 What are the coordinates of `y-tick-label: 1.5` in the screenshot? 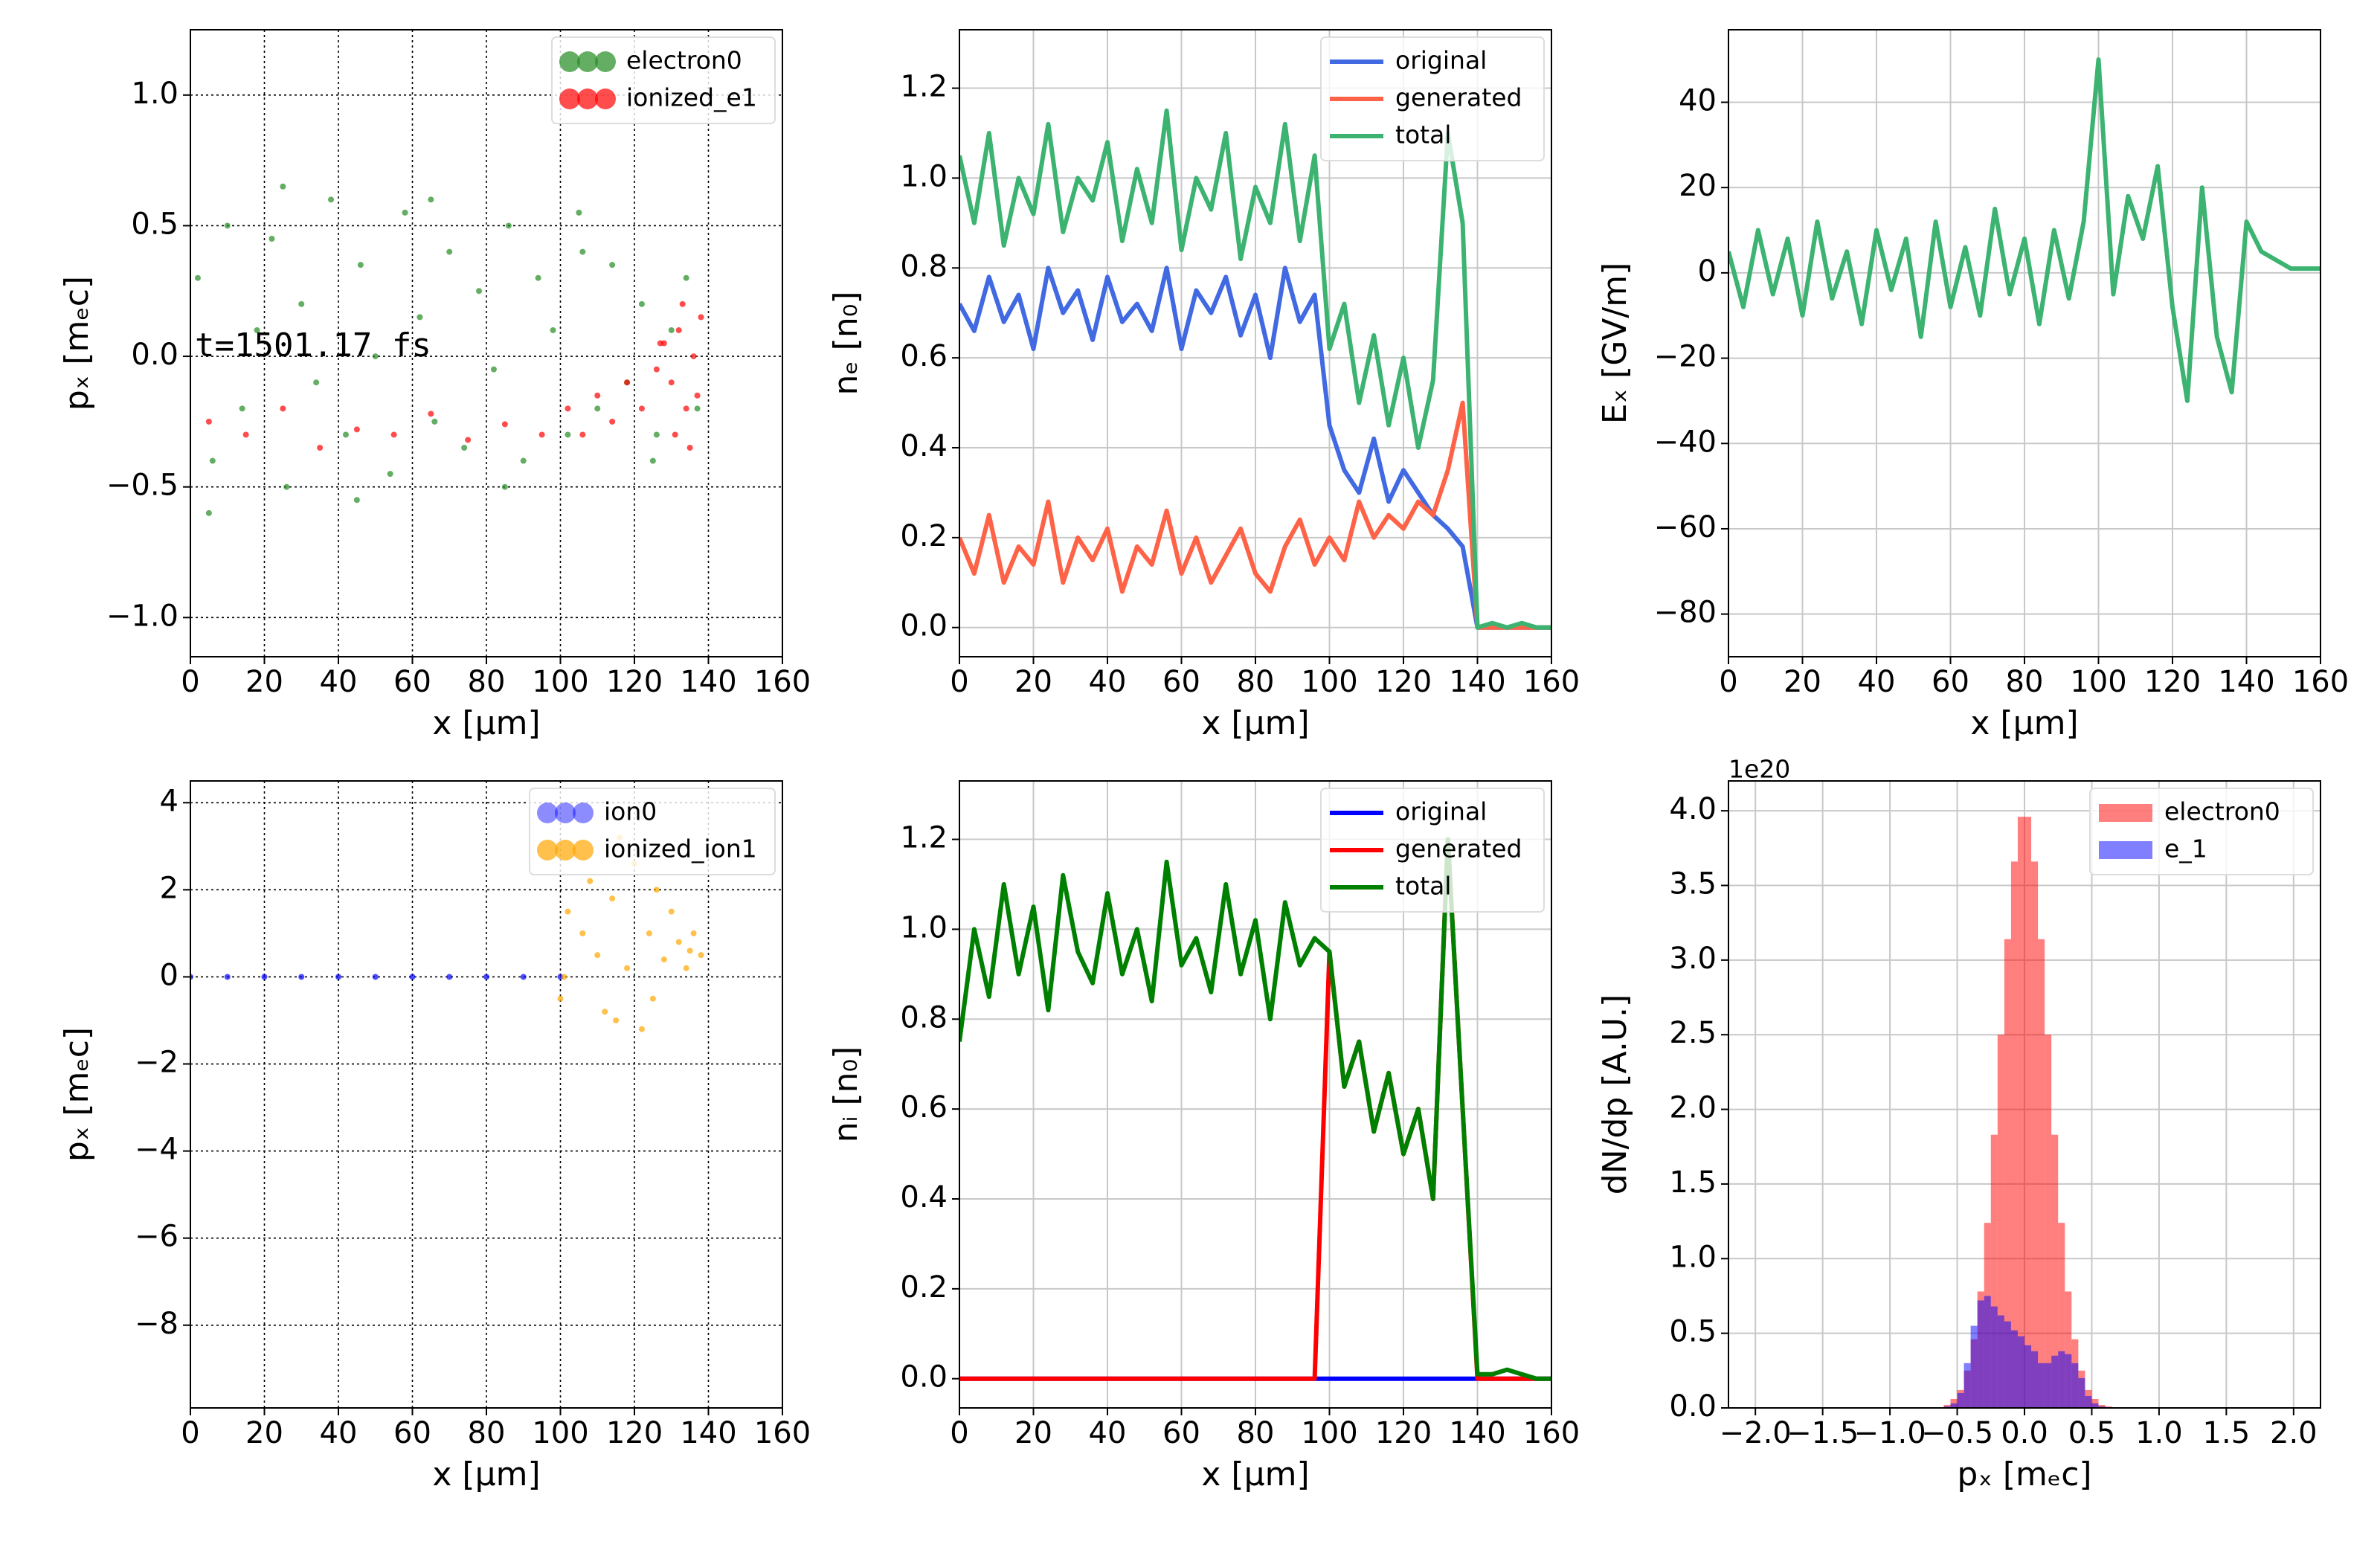 It's located at (1693, 1183).